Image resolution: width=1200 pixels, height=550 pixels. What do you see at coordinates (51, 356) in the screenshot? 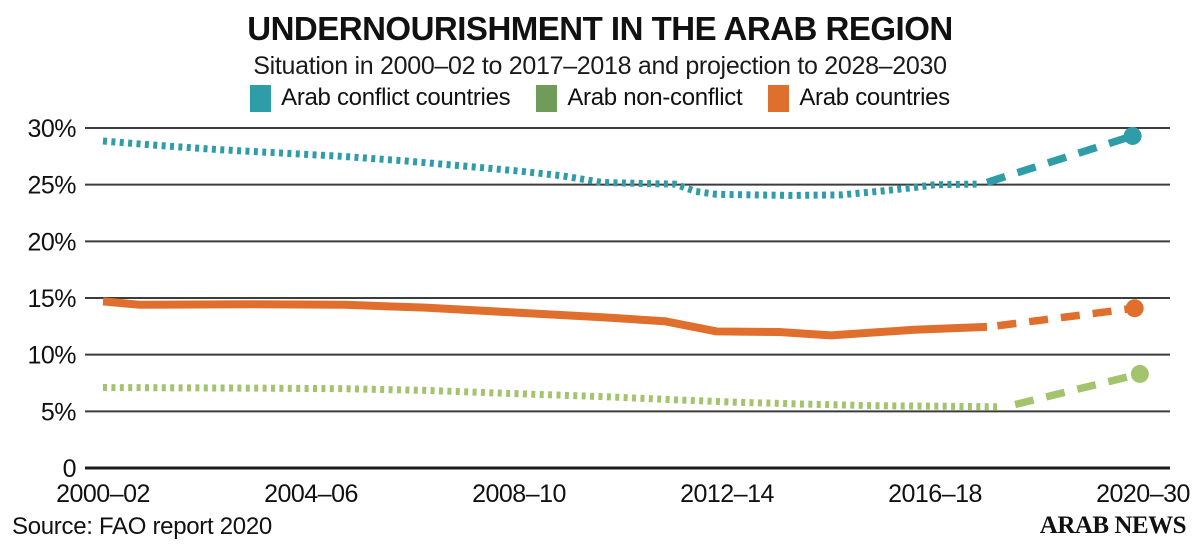
I see `y-tick-label: 10%` at bounding box center [51, 356].